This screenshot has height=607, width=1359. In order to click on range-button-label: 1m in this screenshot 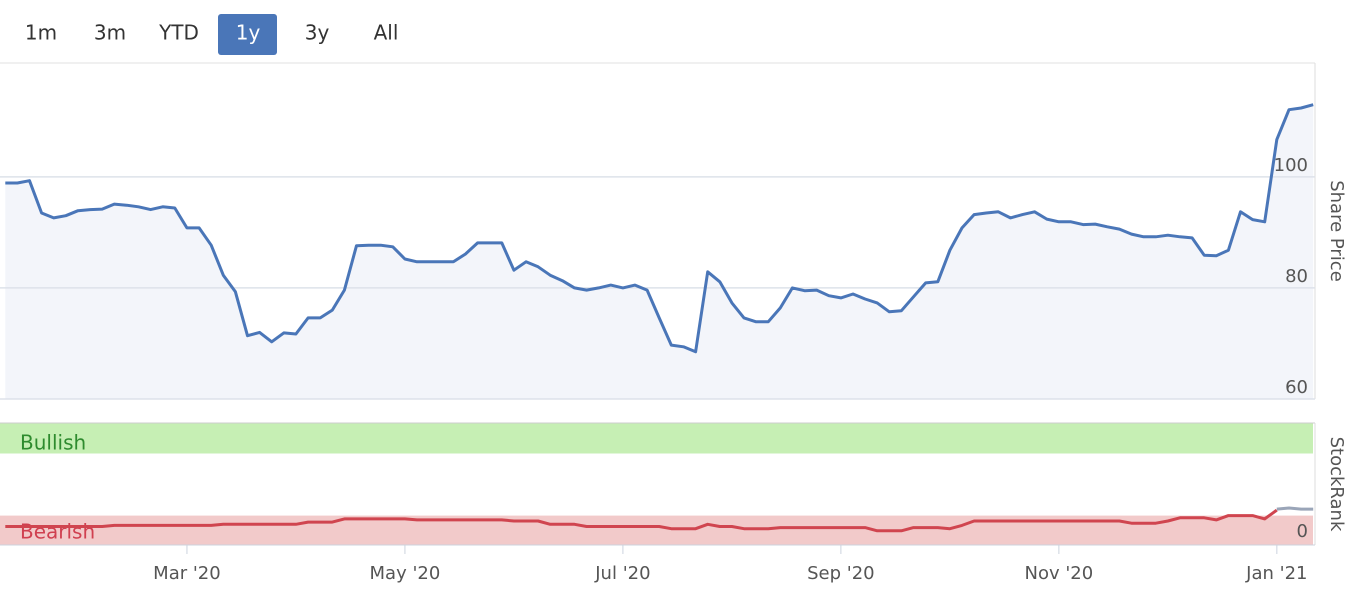, I will do `click(41, 33)`.